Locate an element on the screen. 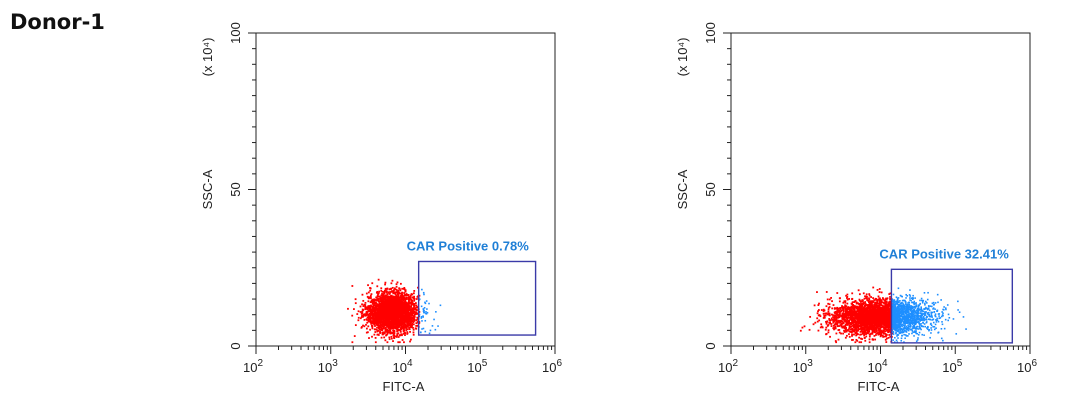  x-tick-label: 10³ is located at coordinates (328, 366).